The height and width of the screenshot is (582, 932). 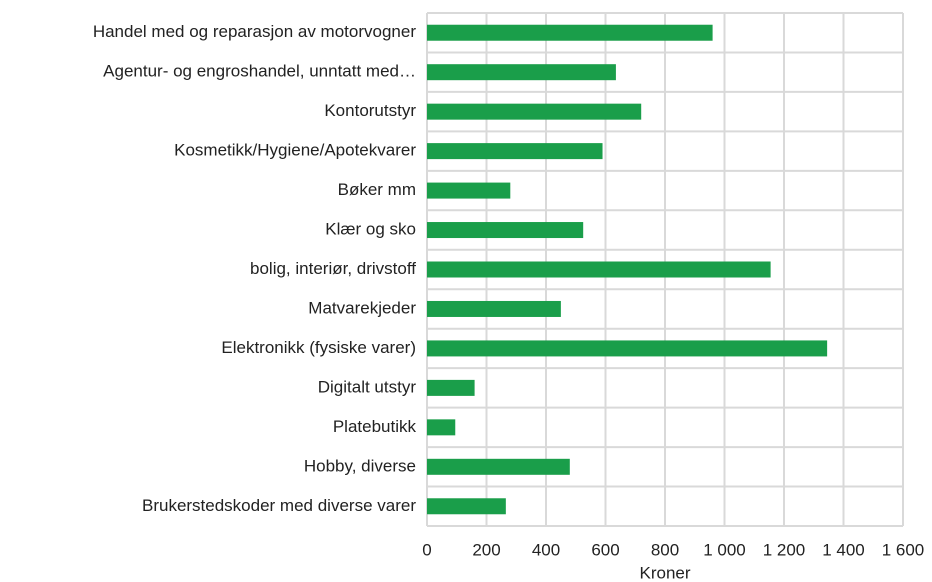 I want to click on y-tick-label: Kontorutstyr, so click(x=370, y=110).